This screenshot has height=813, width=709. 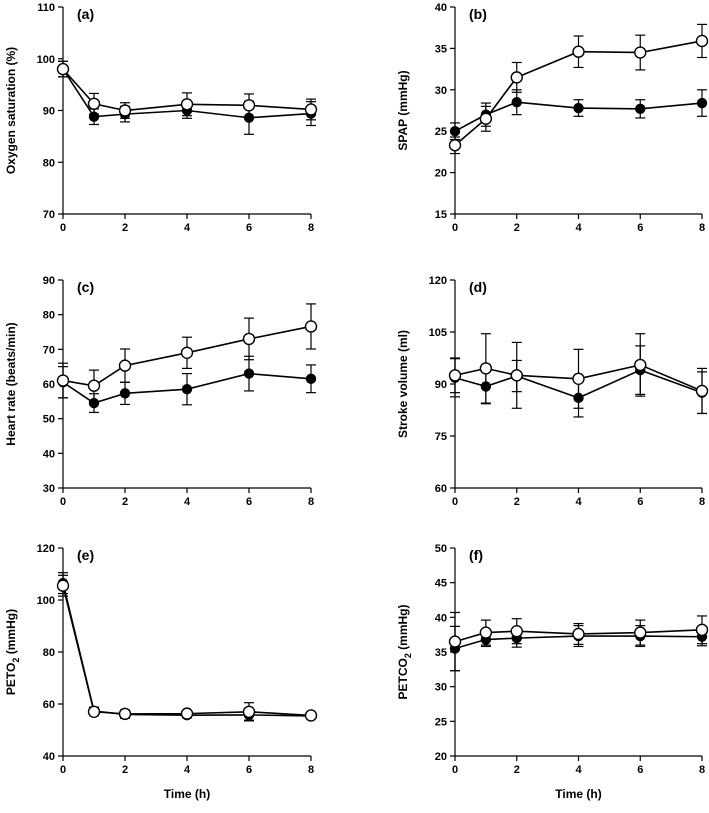 What do you see at coordinates (85, 555) in the screenshot?
I see `panel-label: (e)` at bounding box center [85, 555].